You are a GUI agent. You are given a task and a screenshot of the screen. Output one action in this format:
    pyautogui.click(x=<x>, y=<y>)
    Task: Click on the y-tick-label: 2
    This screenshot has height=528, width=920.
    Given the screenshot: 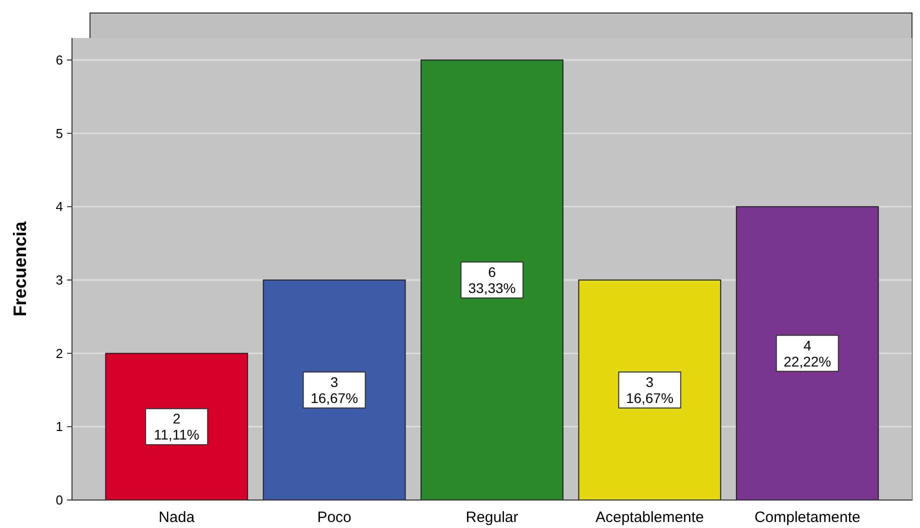 What is the action you would take?
    pyautogui.click(x=59, y=353)
    